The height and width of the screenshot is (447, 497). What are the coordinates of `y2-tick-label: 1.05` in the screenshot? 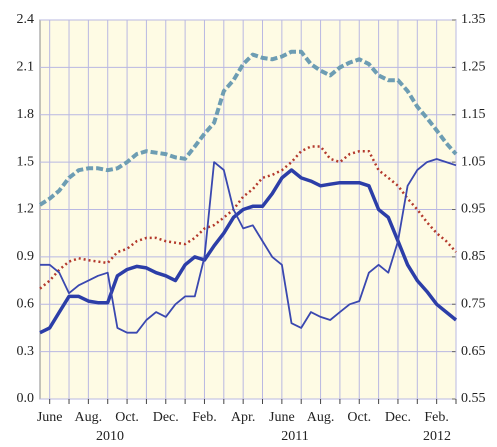 It's located at (473, 161).